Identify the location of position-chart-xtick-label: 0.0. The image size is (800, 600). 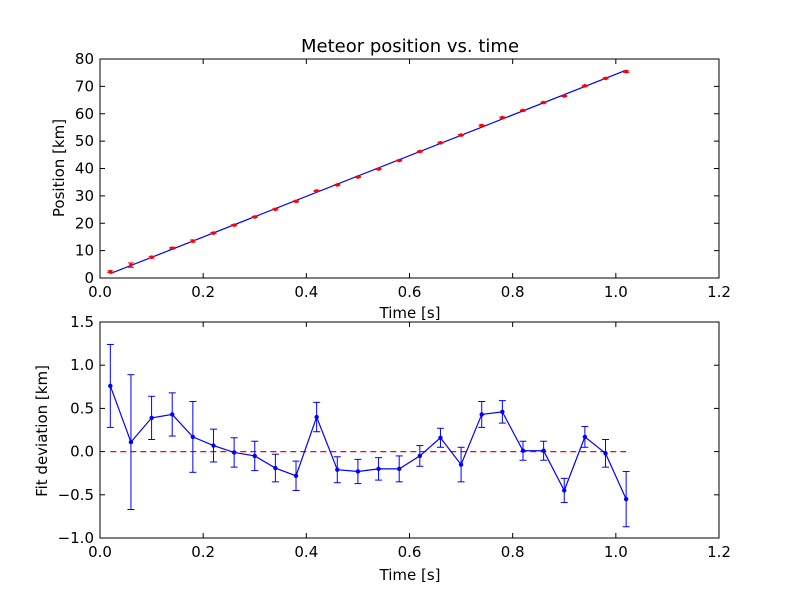
(100, 292).